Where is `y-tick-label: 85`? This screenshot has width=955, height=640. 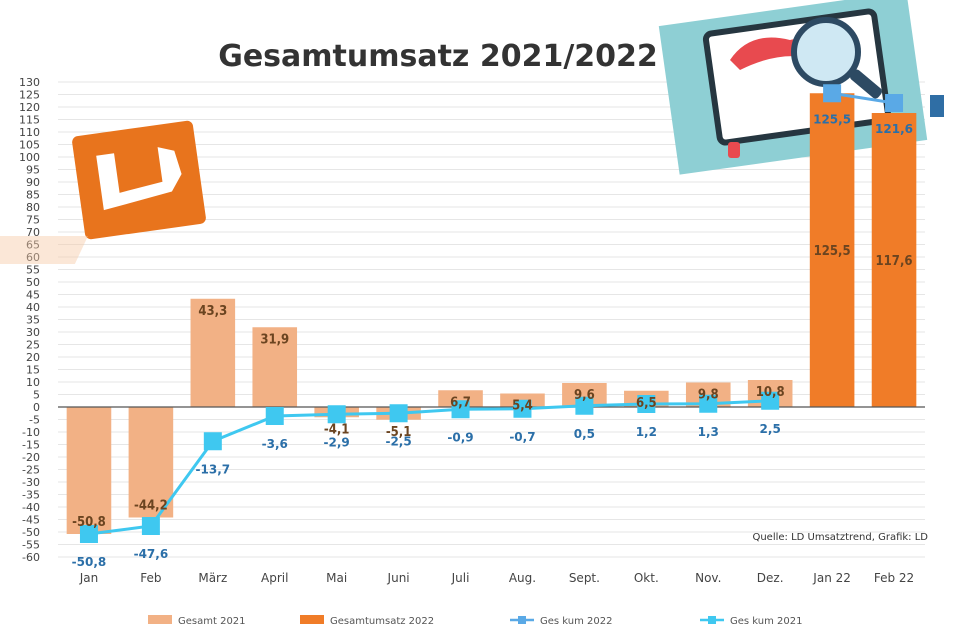 y-tick-label: 85 is located at coordinates (33, 195).